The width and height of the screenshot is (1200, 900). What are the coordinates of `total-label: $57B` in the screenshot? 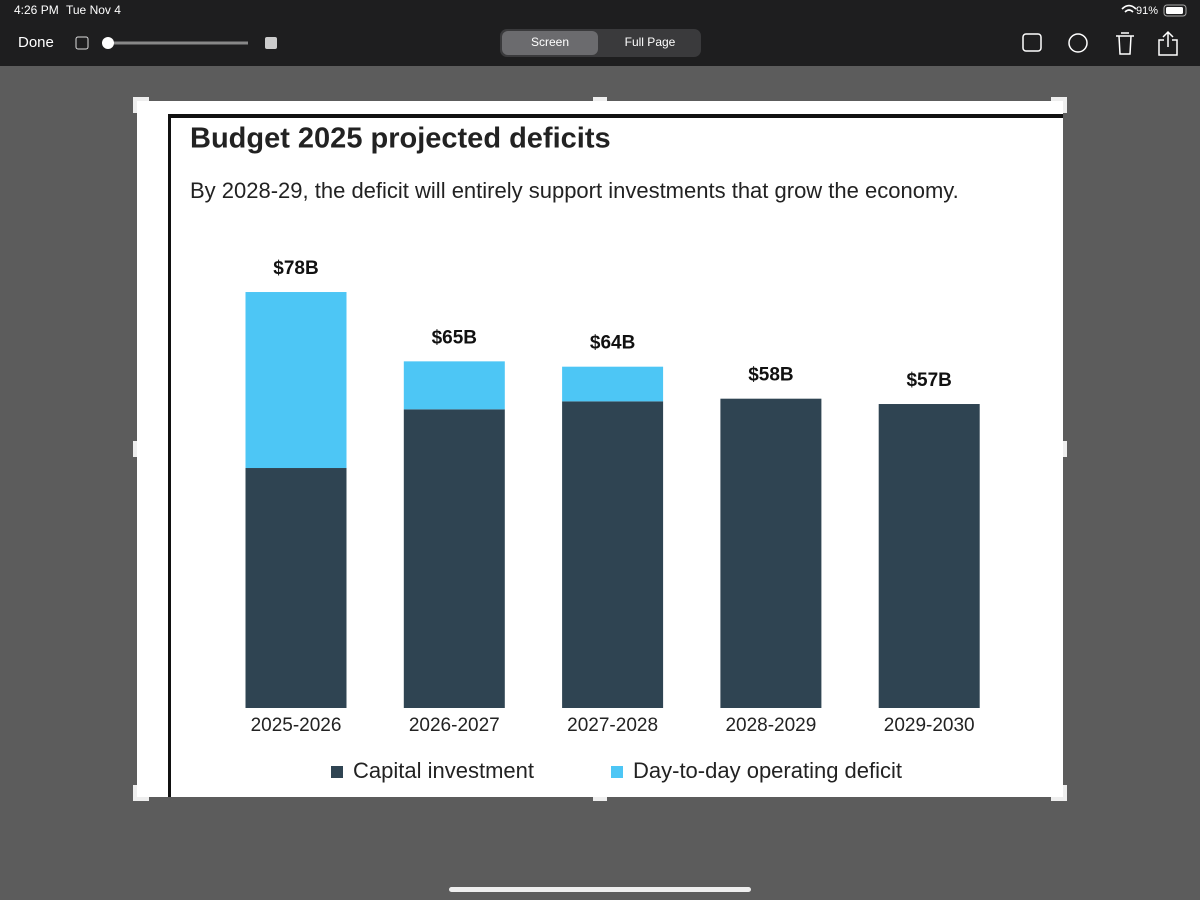 It's located at (928, 380).